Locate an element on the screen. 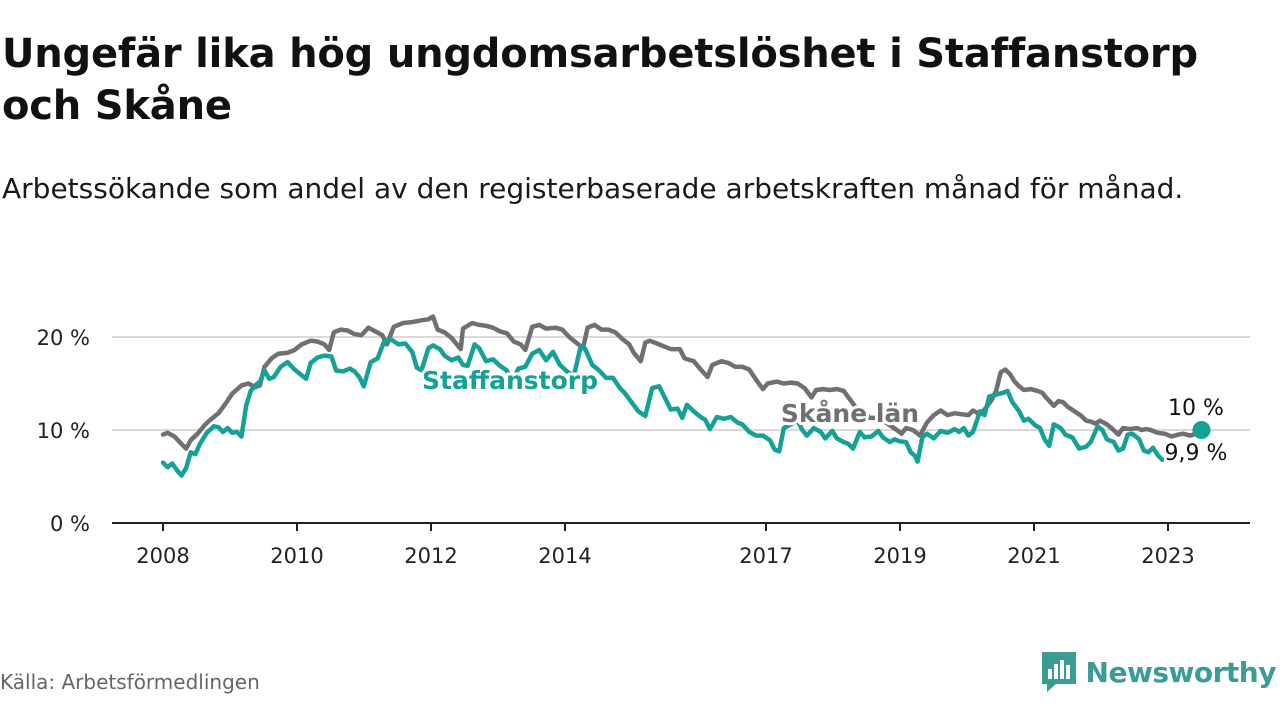 This screenshot has width=1280, height=720. x-tick-label: 2008 is located at coordinates (162, 556).